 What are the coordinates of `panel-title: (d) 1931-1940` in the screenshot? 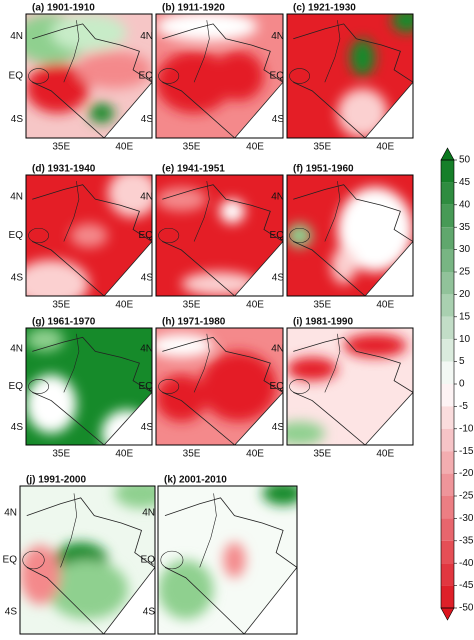 It's located at (64, 169).